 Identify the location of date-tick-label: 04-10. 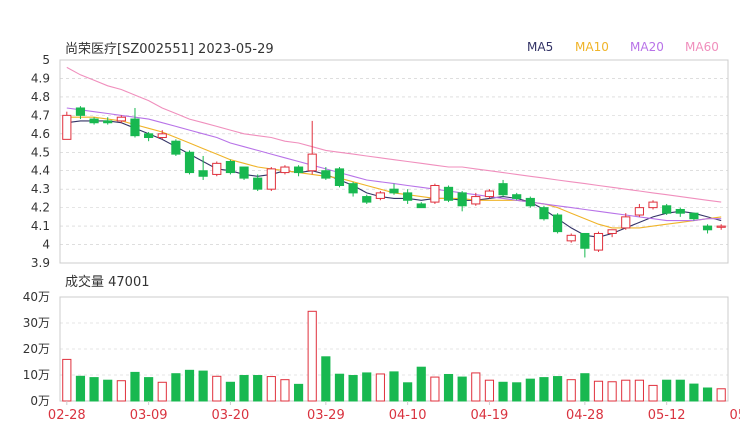
(408, 415).